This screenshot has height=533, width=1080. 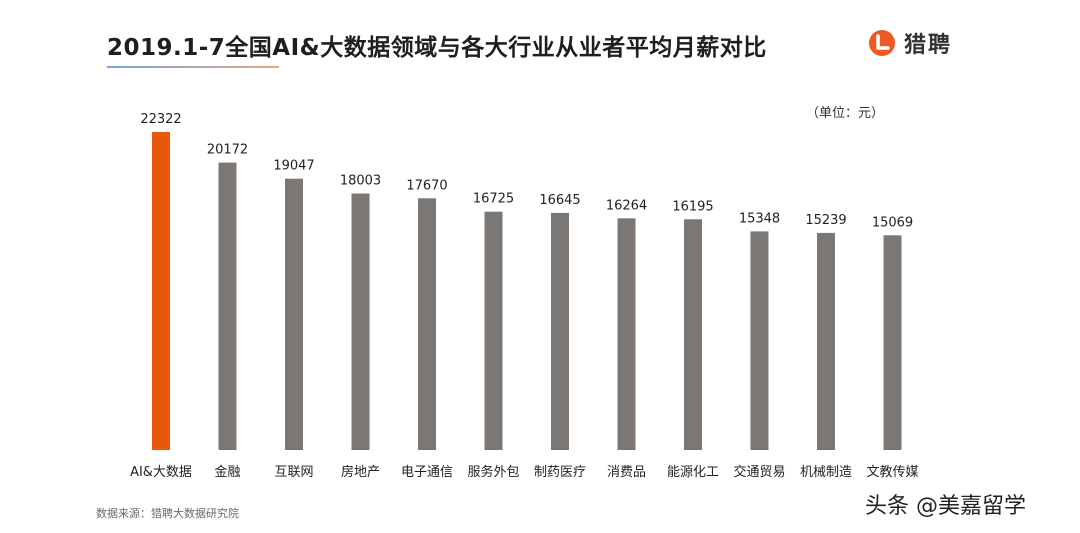 What do you see at coordinates (360, 472) in the screenshot?
I see `category-label: 房地产` at bounding box center [360, 472].